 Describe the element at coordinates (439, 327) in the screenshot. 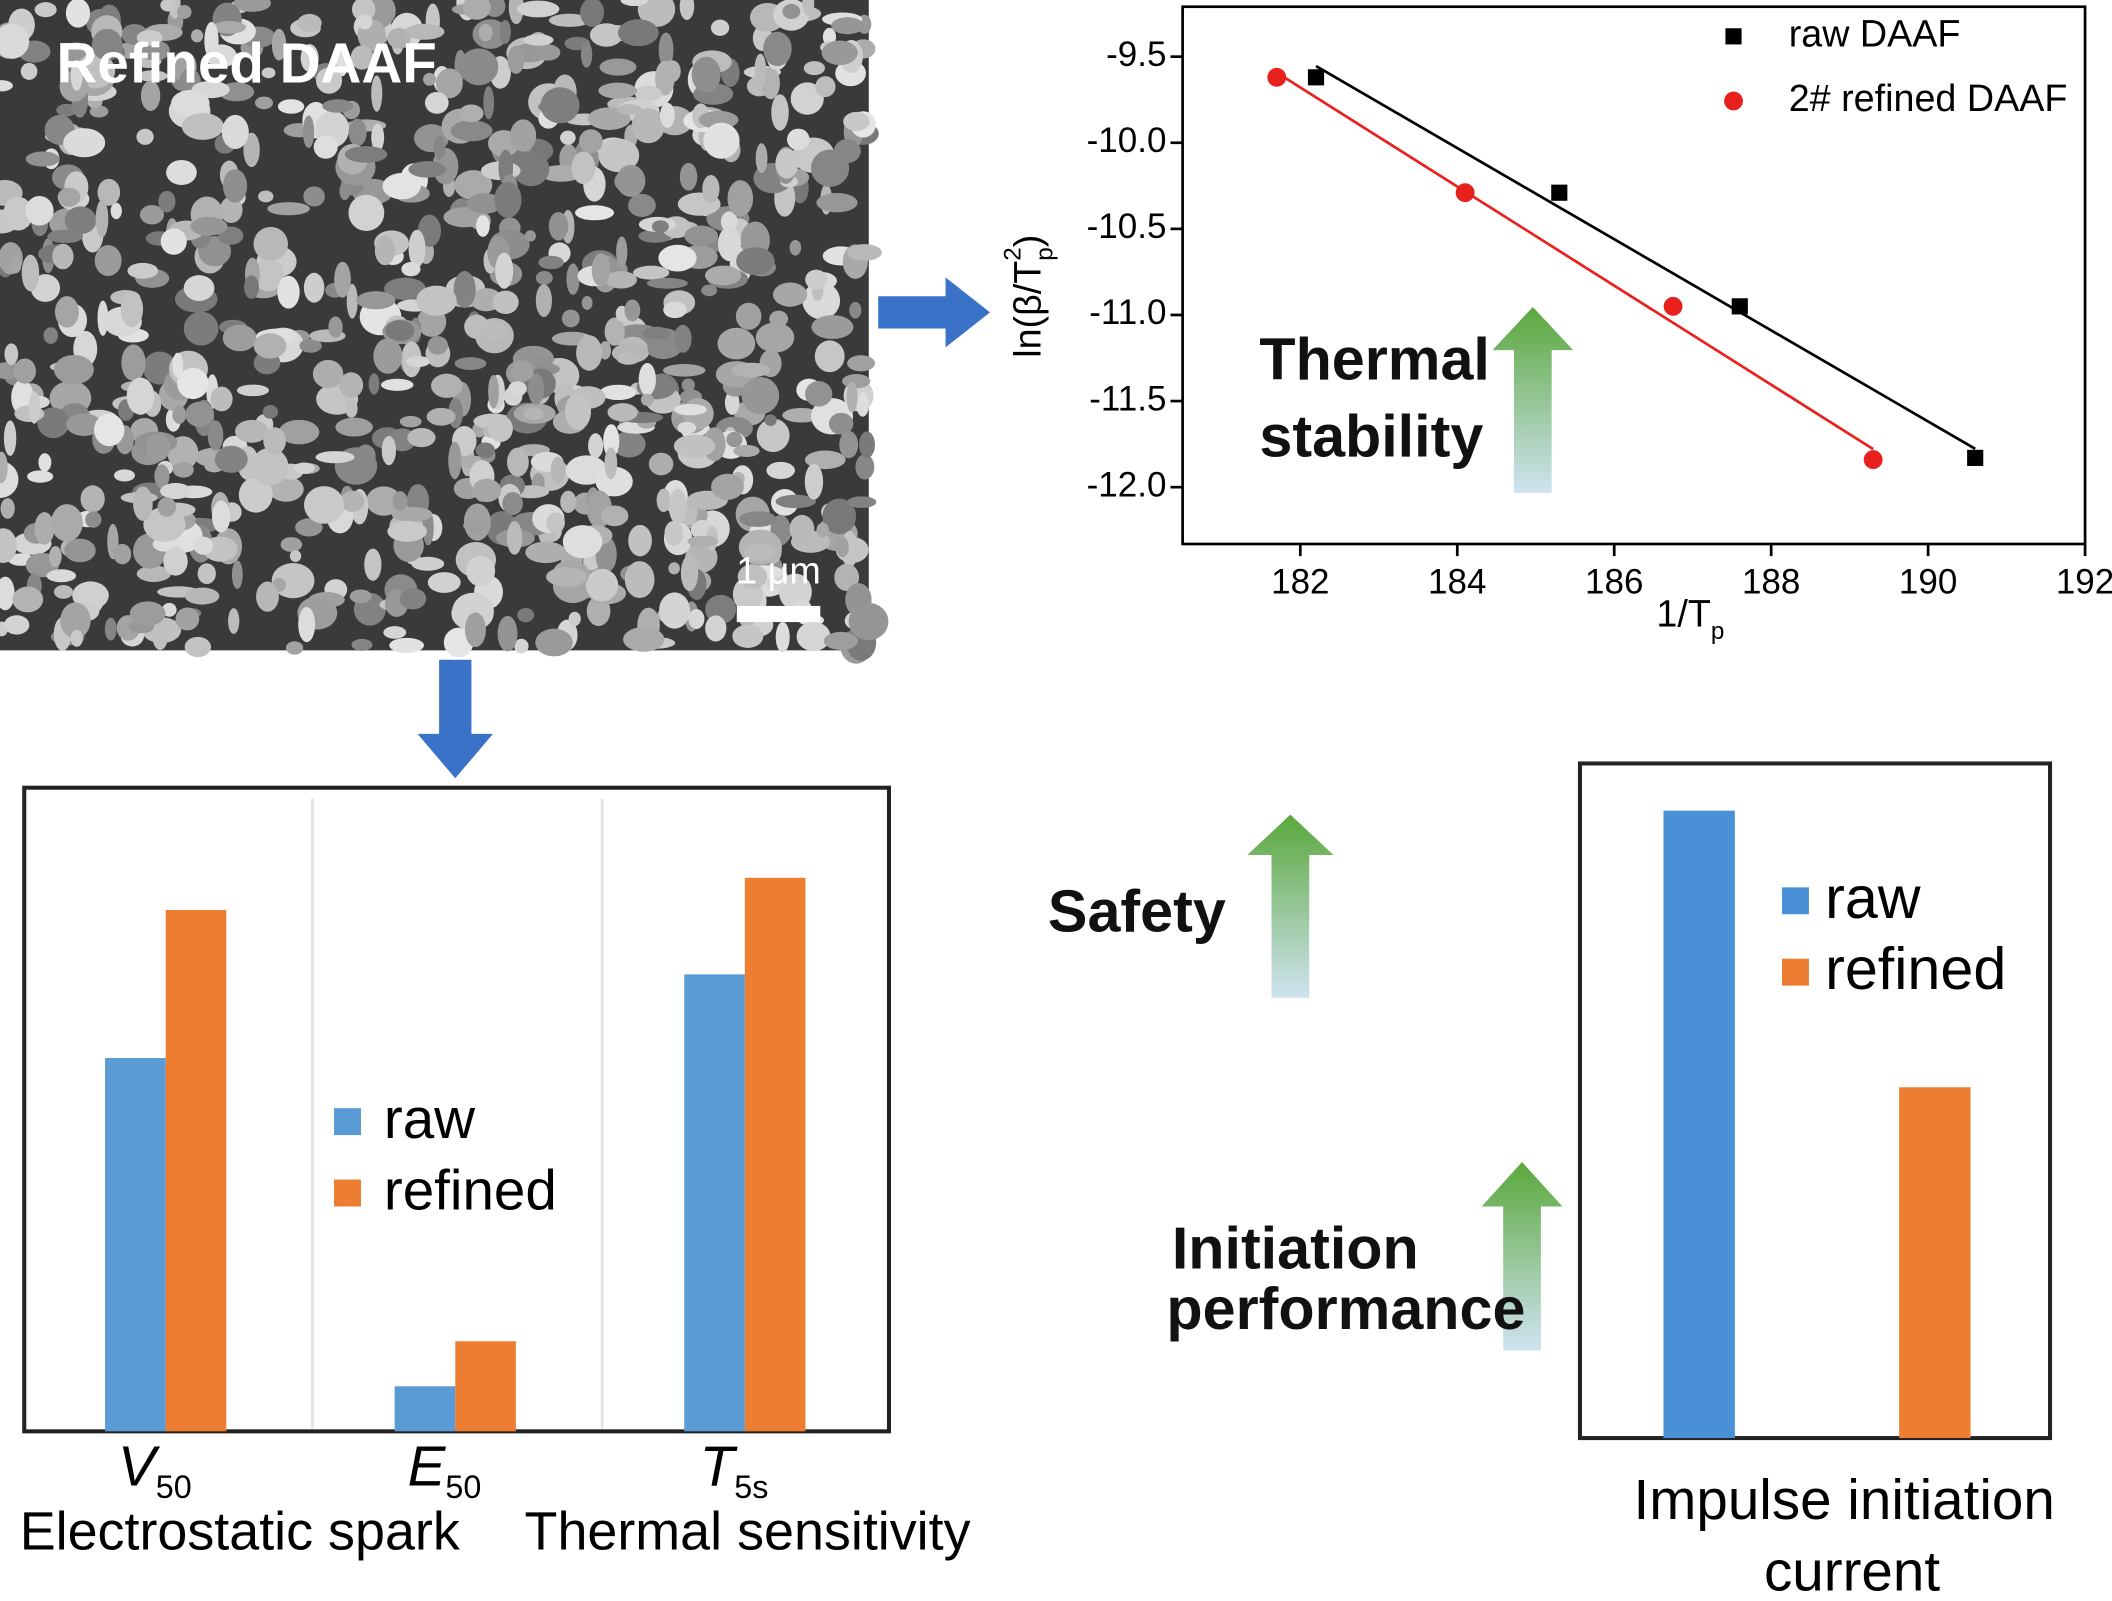

I see `sem-labels: Refined DAAF 1 μm` at that location.